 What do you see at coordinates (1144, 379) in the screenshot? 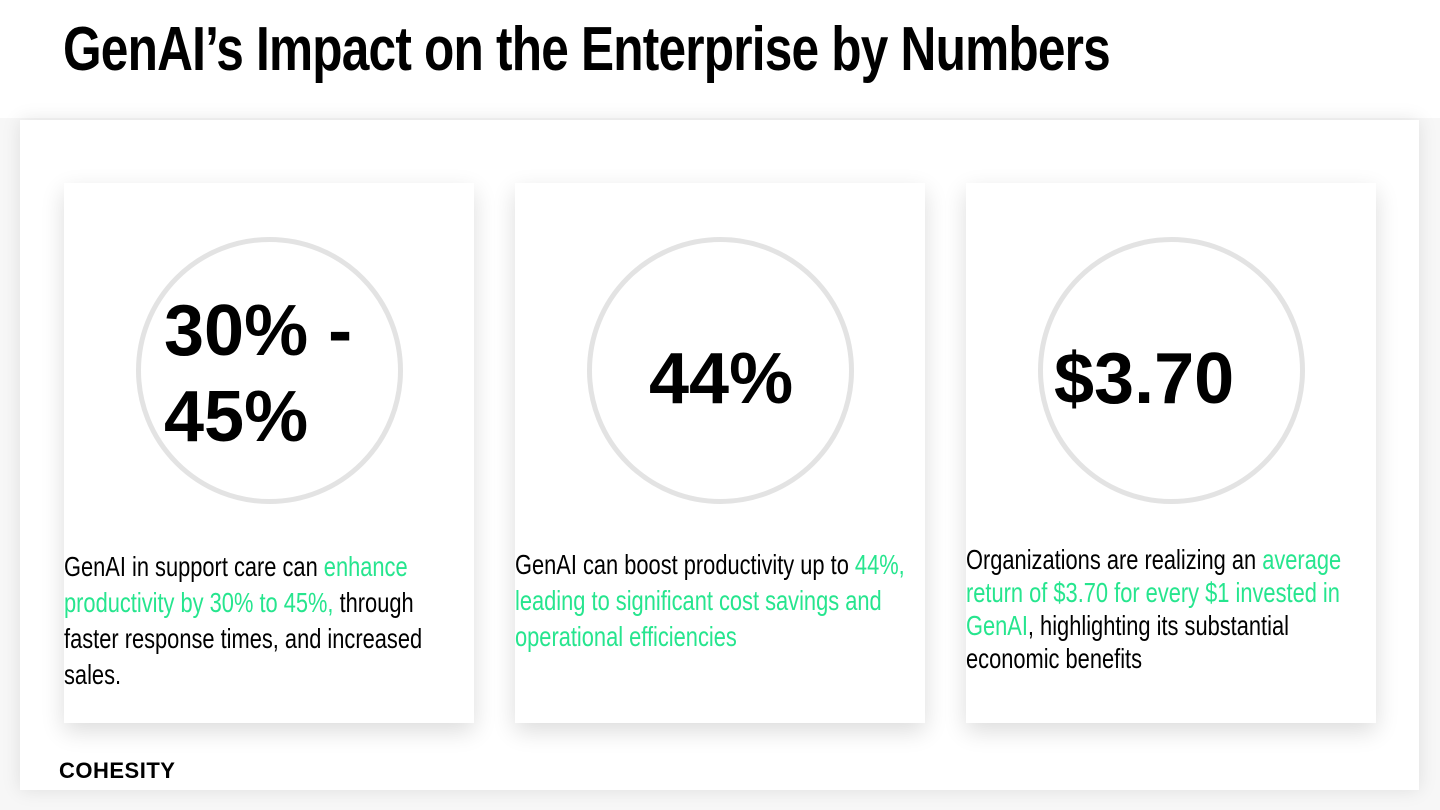
I see `stat-value: $3.70` at bounding box center [1144, 379].